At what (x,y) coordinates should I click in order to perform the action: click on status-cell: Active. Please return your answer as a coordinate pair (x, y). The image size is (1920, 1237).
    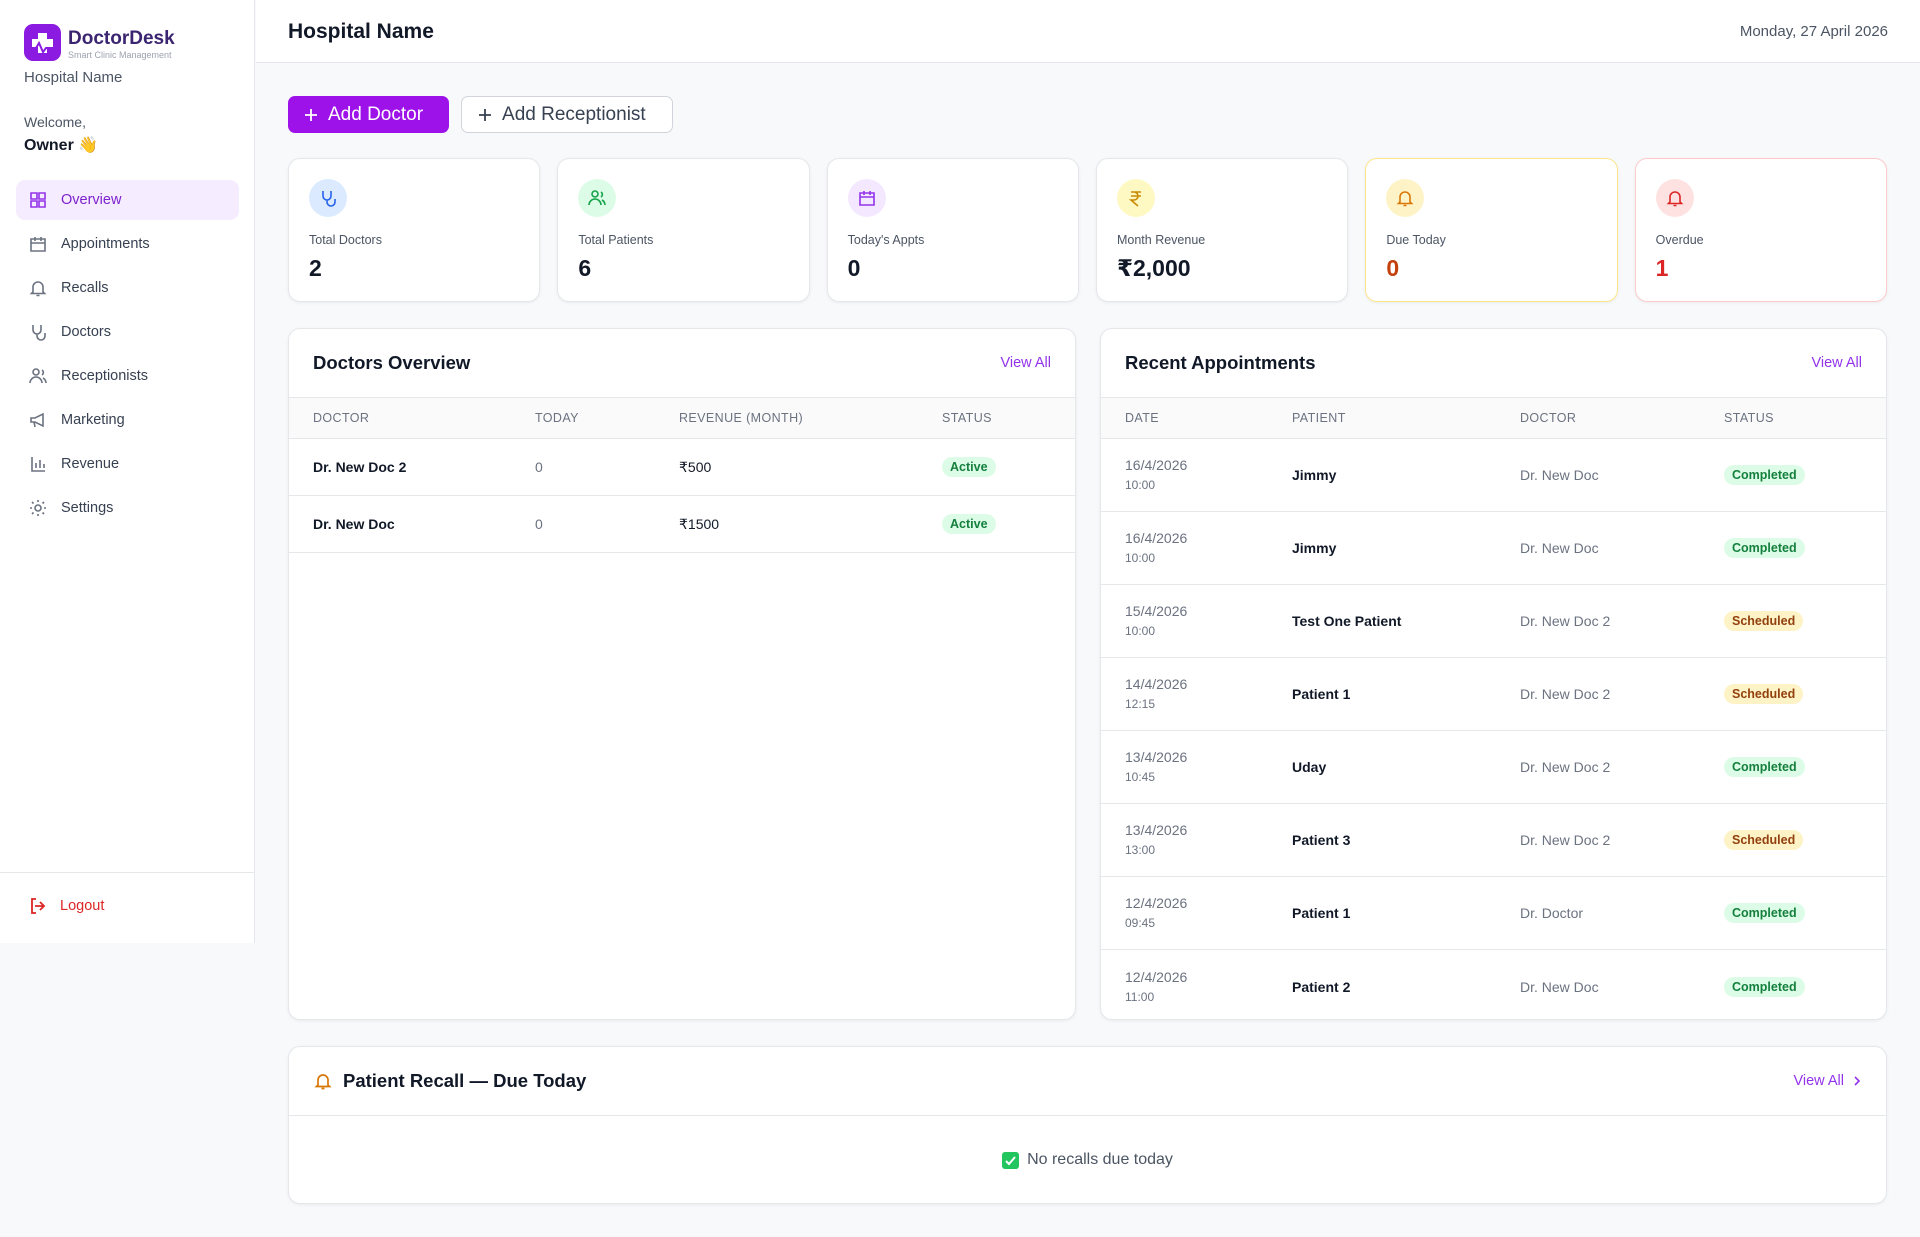
    Looking at the image, I should click on (1008, 467).